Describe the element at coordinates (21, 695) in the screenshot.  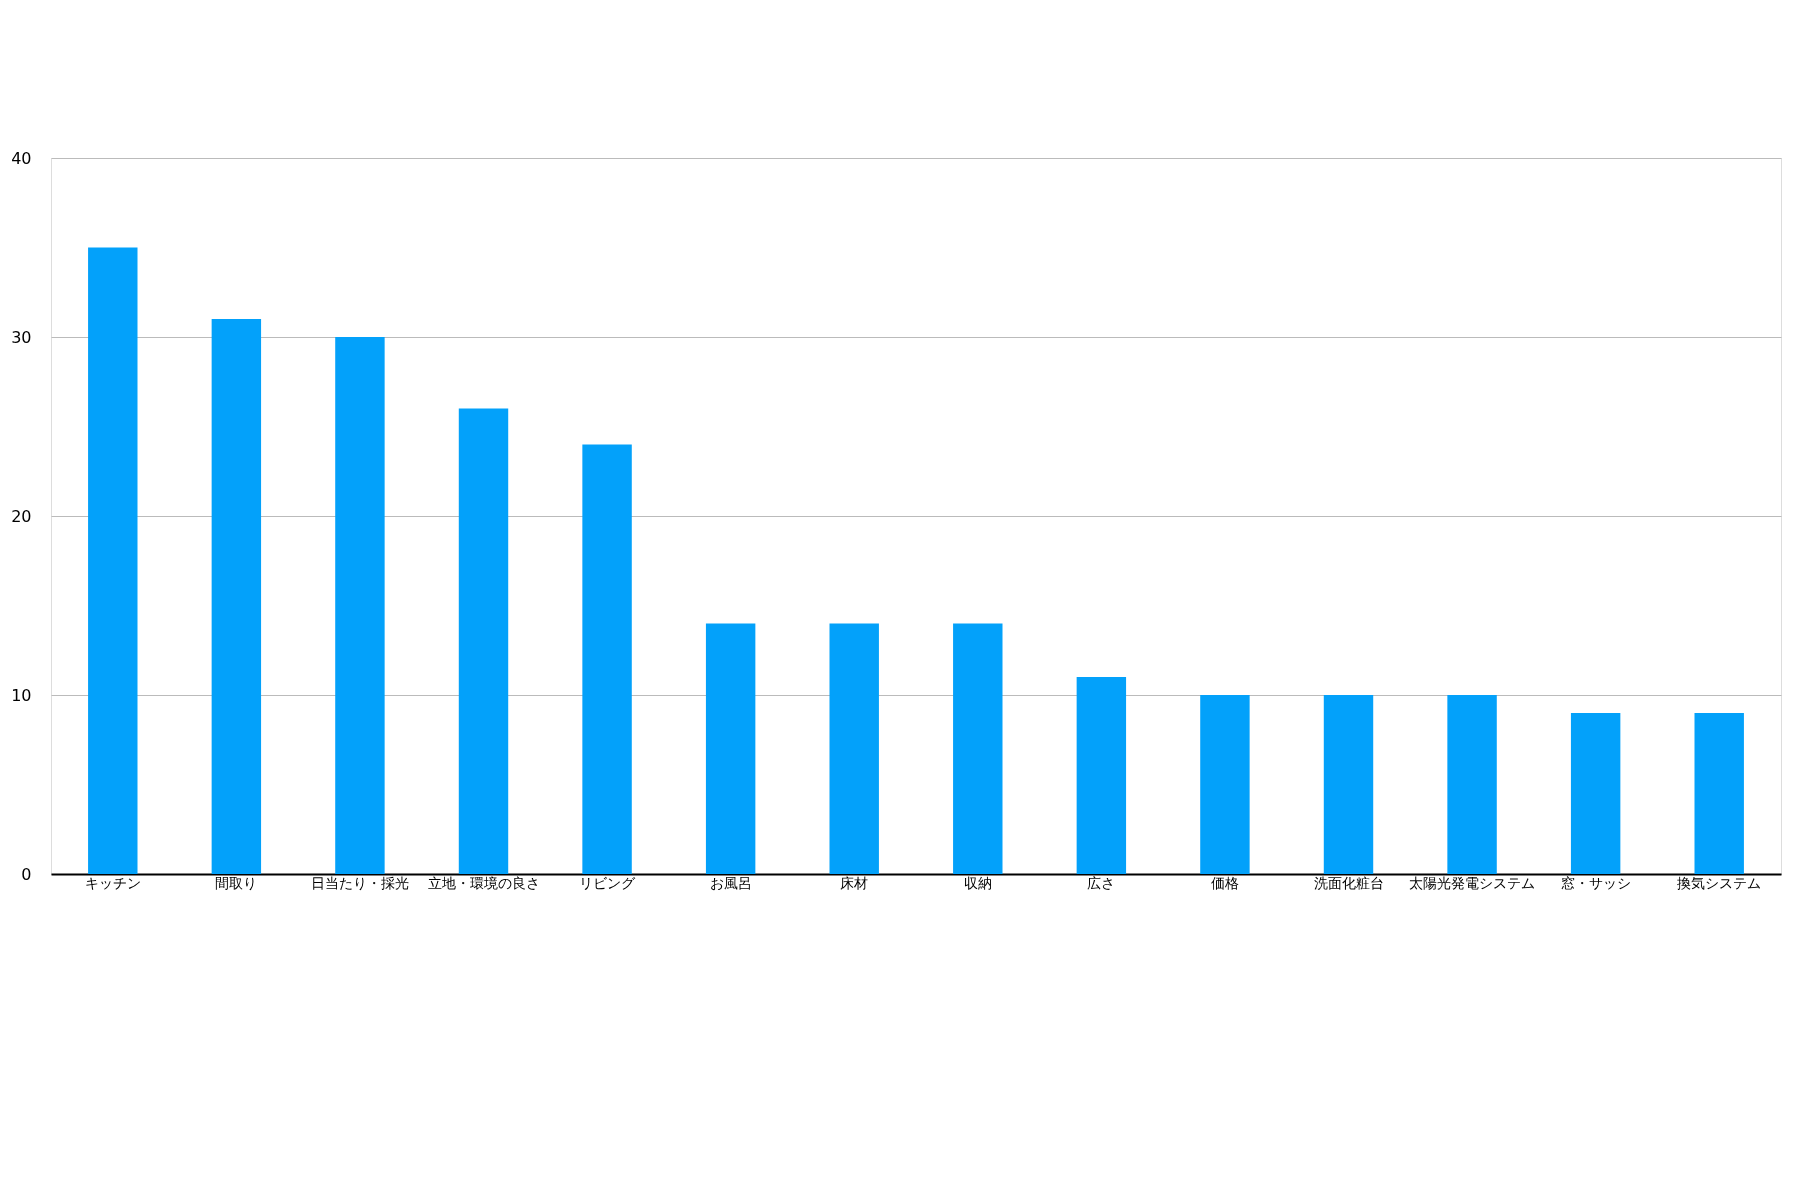
I see `y-tick-label: 10` at that location.